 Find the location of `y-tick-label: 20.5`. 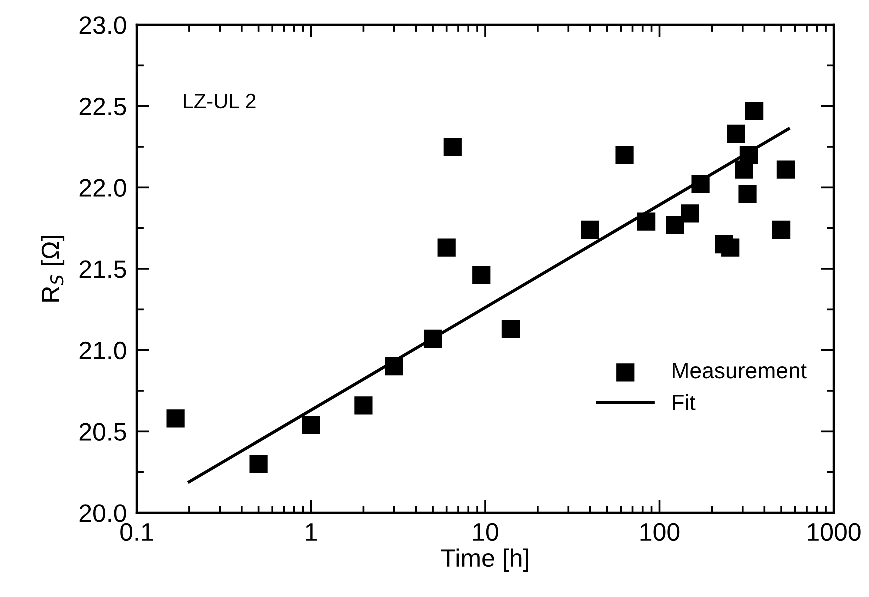

y-tick-label: 20.5 is located at coordinates (103, 432).